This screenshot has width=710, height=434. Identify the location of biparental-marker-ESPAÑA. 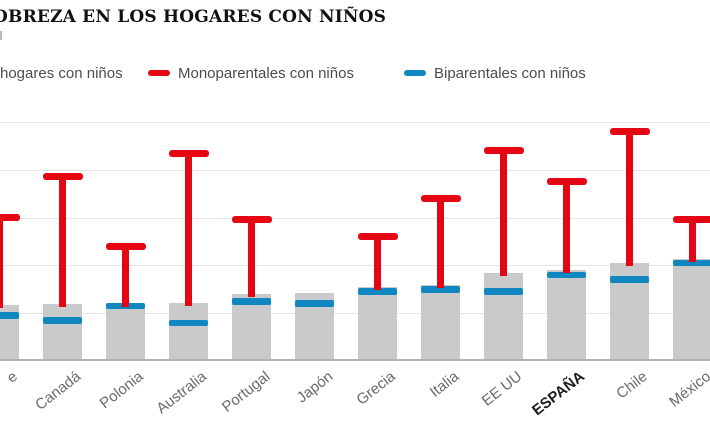
(566, 275).